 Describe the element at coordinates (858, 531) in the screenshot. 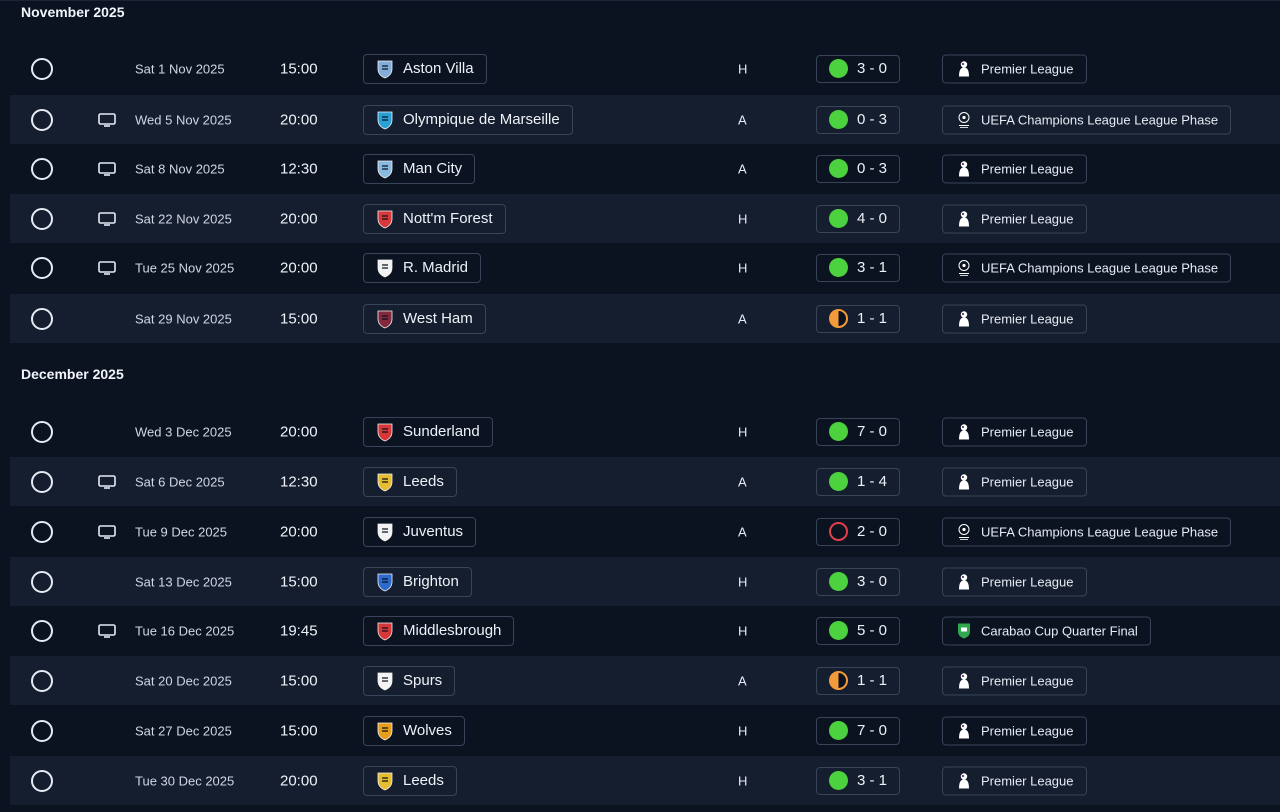

I see `result-button: 2 - 0` at that location.